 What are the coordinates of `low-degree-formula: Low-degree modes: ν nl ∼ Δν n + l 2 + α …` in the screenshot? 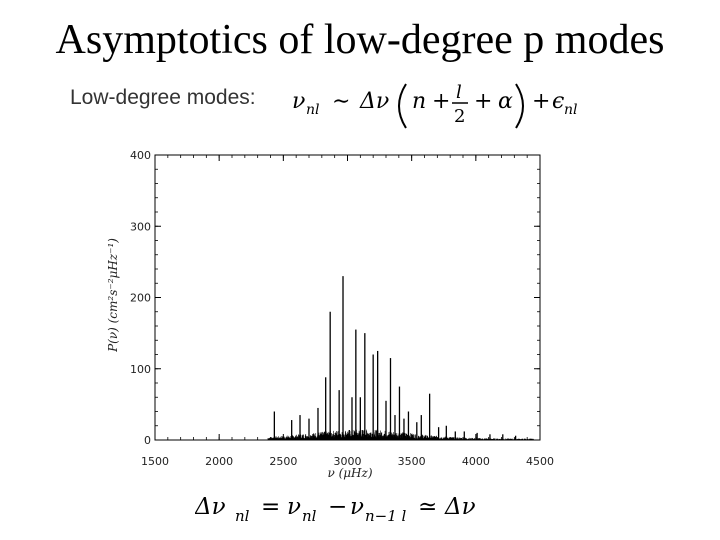 It's located at (370, 106).